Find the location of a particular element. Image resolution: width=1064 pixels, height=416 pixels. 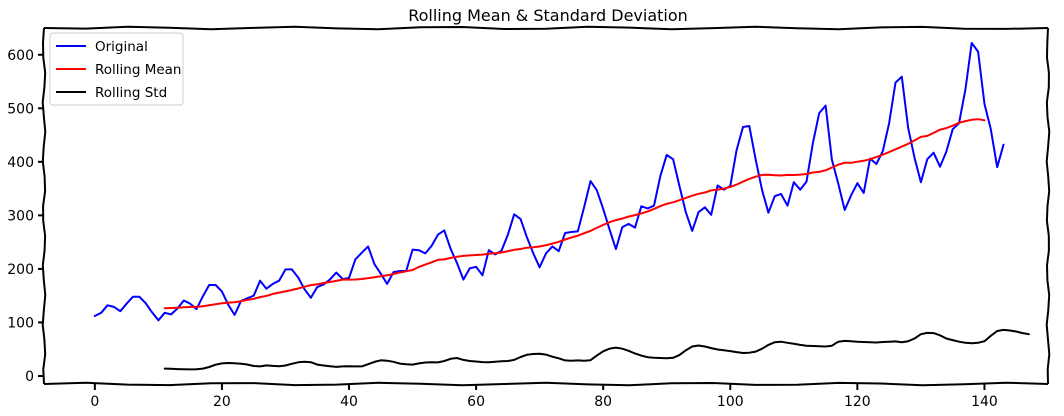

legend: Original Rolling Mean Rolling Std is located at coordinates (116, 69).